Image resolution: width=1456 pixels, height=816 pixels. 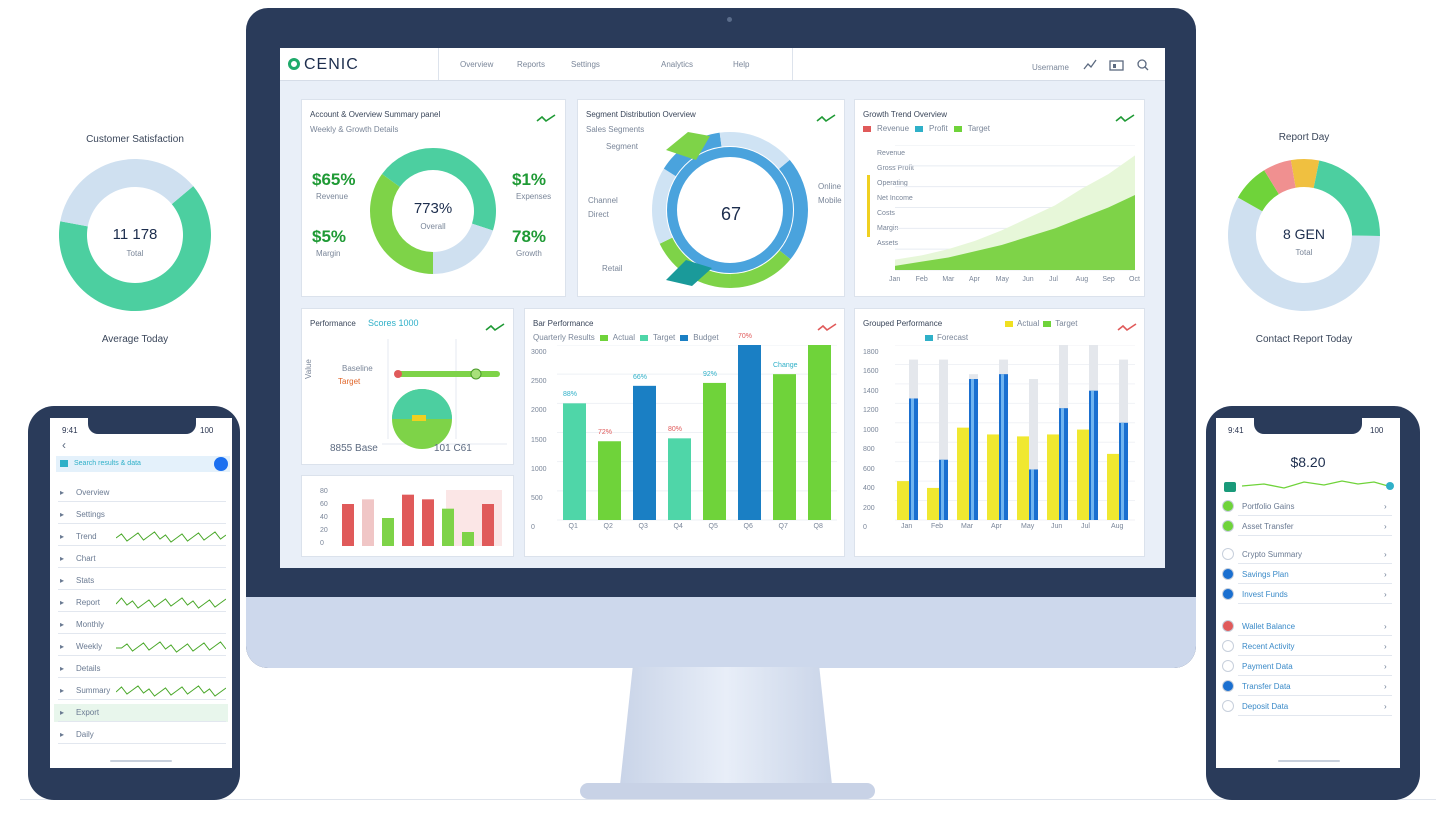 What do you see at coordinates (93, 690) in the screenshot?
I see `list-item: Summary` at bounding box center [93, 690].